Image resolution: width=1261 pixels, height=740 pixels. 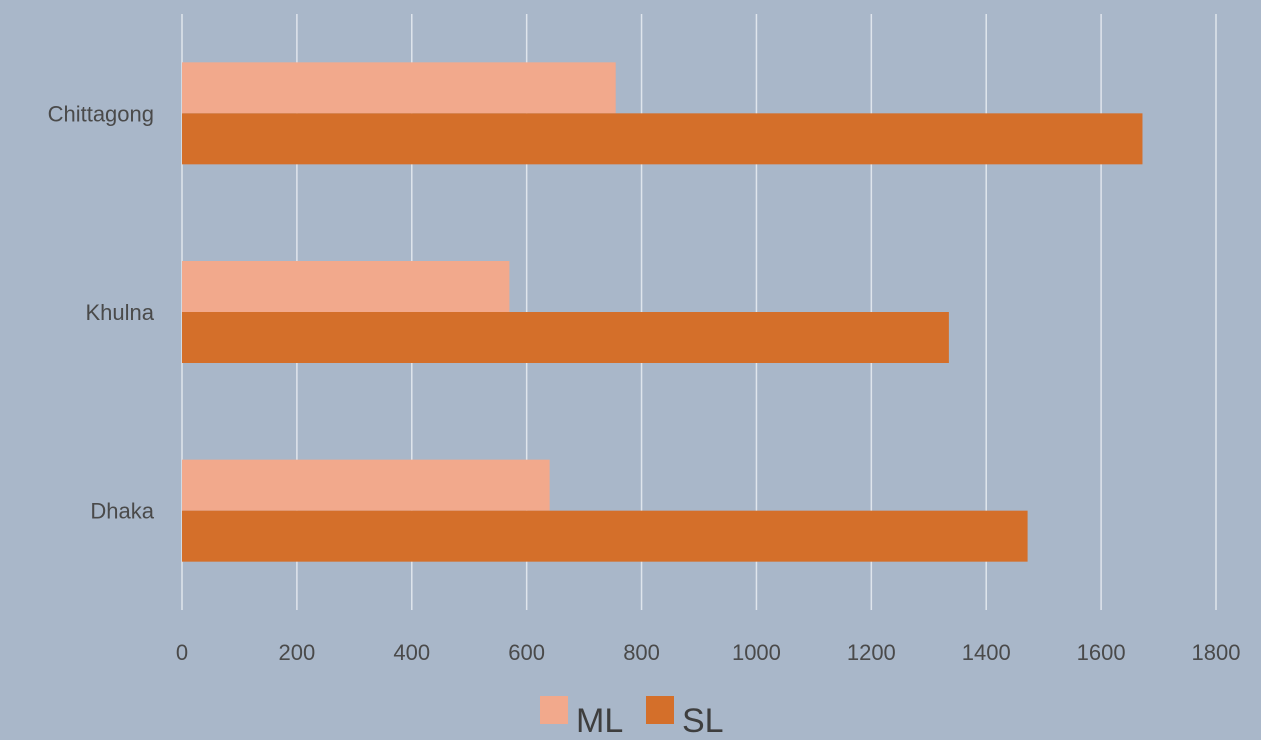 I want to click on x-axis-ticks: 0 200 400 600 800 1000 1200 1400 1600 1800, so click(x=708, y=652).